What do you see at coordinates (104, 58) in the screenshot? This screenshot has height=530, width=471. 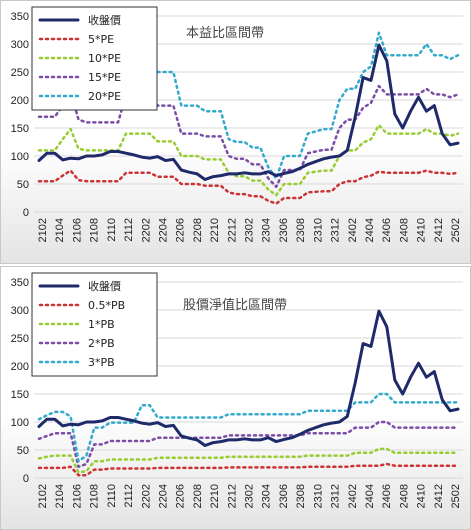 I see `legend-label: 10*PE` at bounding box center [104, 58].